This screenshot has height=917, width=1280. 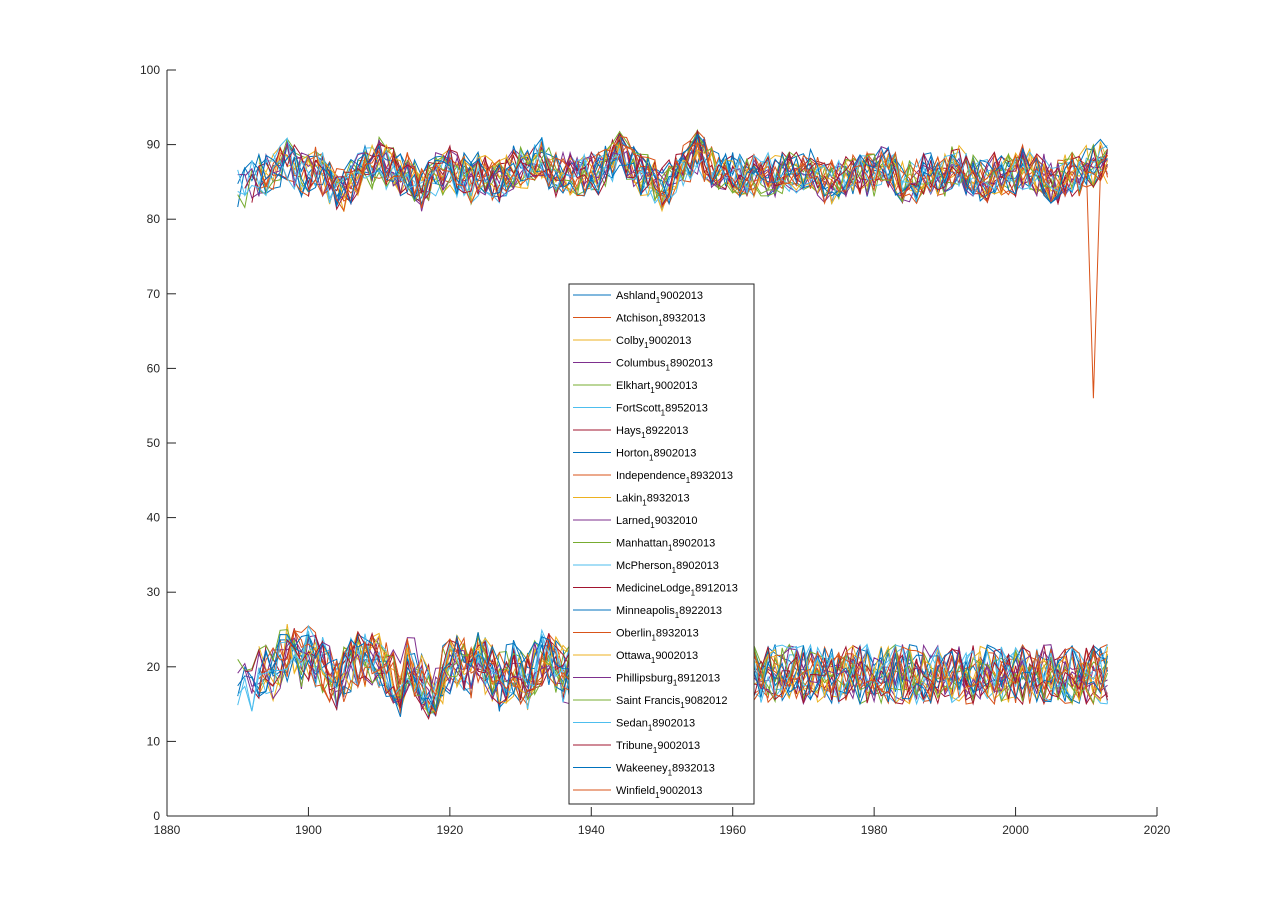 What do you see at coordinates (154, 667) in the screenshot?
I see `y-tick-label: 20` at bounding box center [154, 667].